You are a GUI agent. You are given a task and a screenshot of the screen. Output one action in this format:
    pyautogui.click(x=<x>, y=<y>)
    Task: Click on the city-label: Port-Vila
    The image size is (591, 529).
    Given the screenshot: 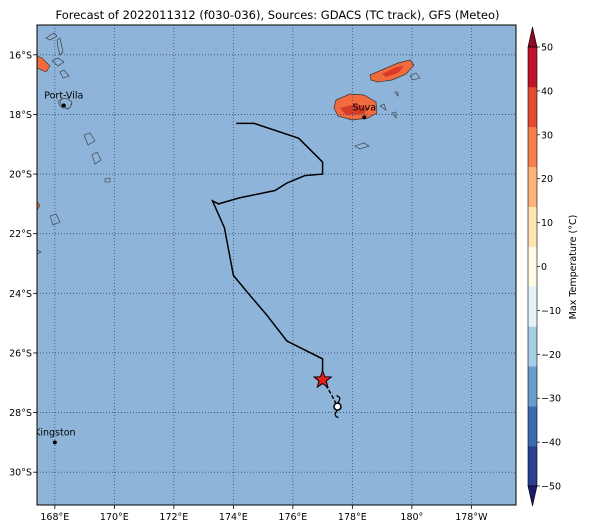 What is the action you would take?
    pyautogui.click(x=63, y=95)
    